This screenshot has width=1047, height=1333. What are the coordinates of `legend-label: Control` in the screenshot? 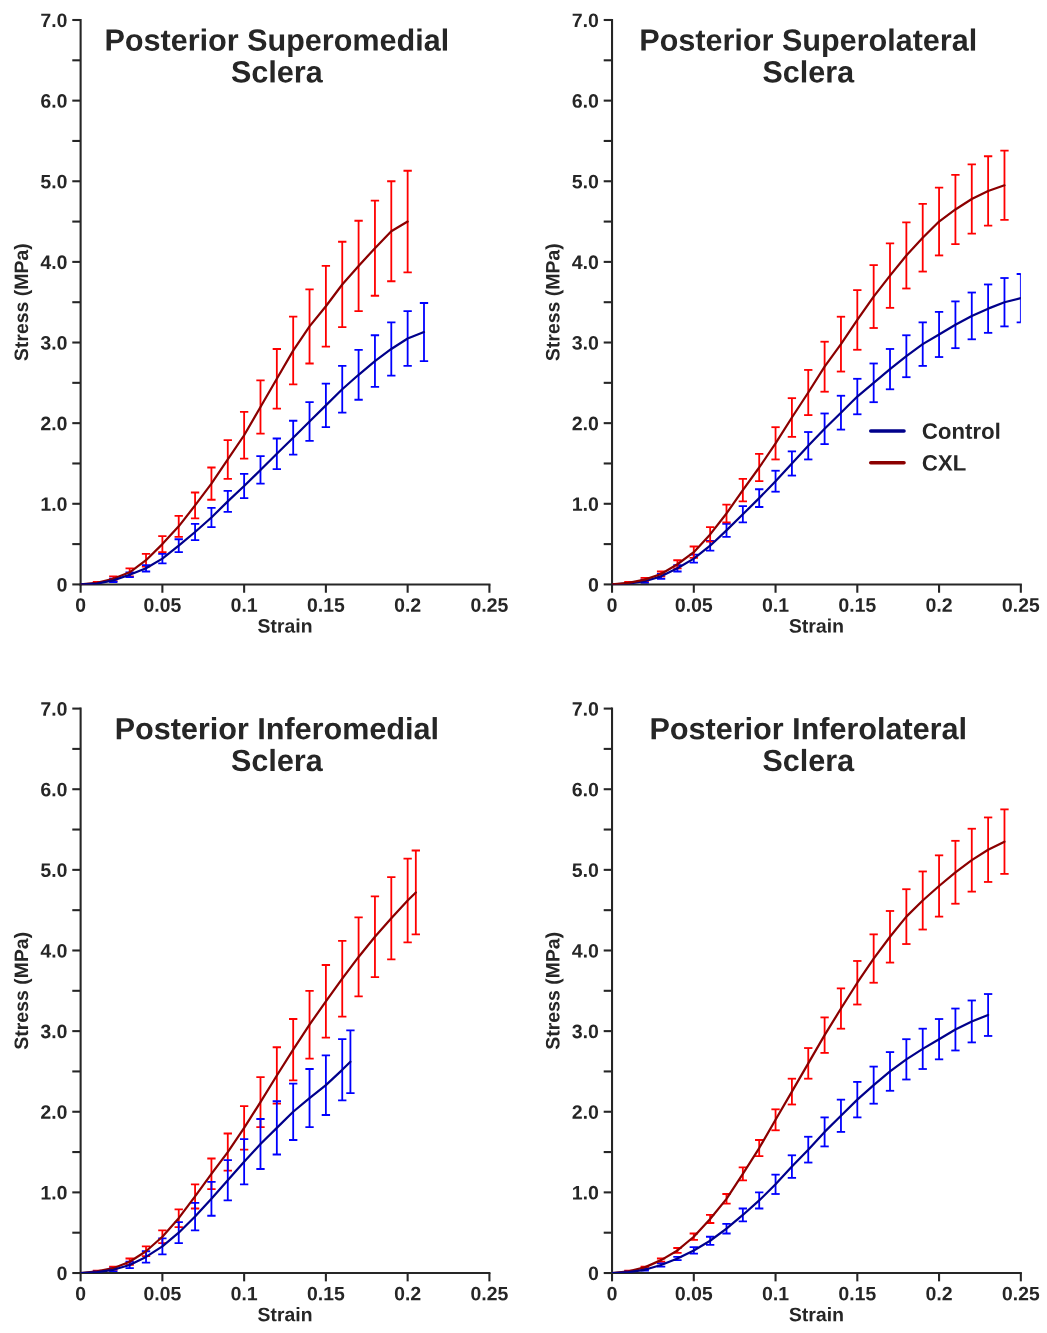 It's located at (961, 431).